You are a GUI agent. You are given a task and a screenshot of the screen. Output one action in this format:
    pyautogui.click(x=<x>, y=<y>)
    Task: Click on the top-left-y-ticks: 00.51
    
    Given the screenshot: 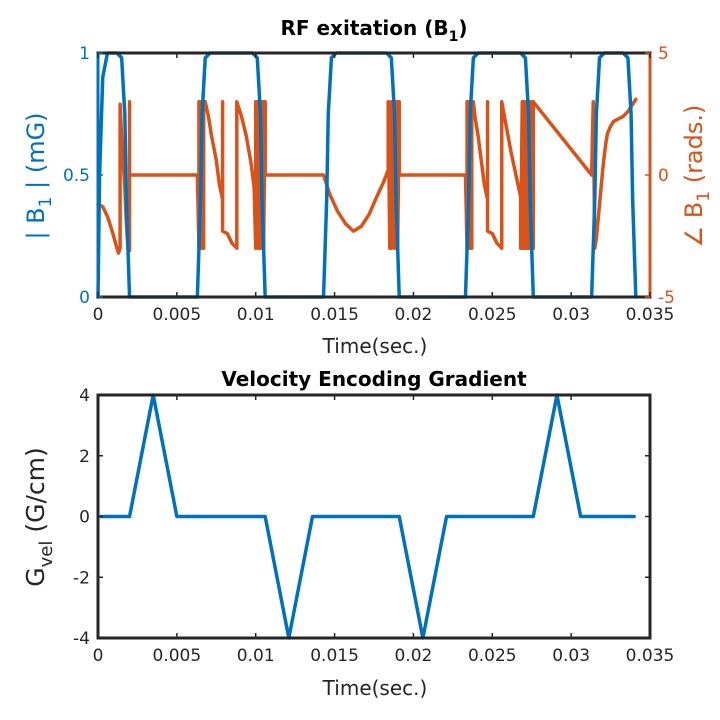 What is the action you would take?
    pyautogui.click(x=83, y=176)
    